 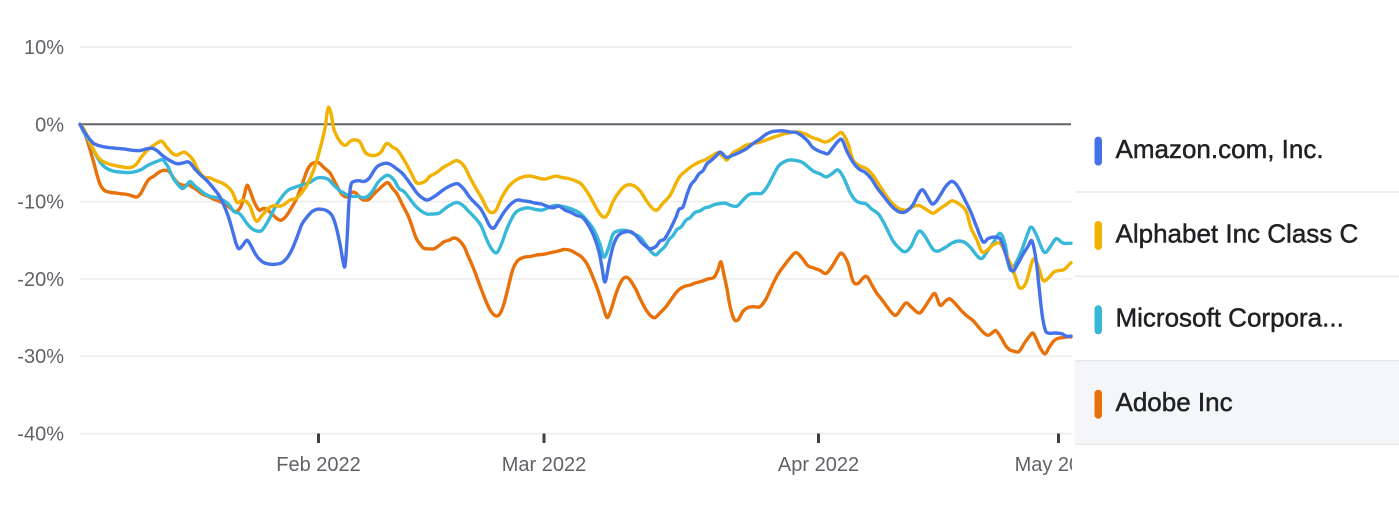 I want to click on svg-text: 10%, so click(x=44, y=48).